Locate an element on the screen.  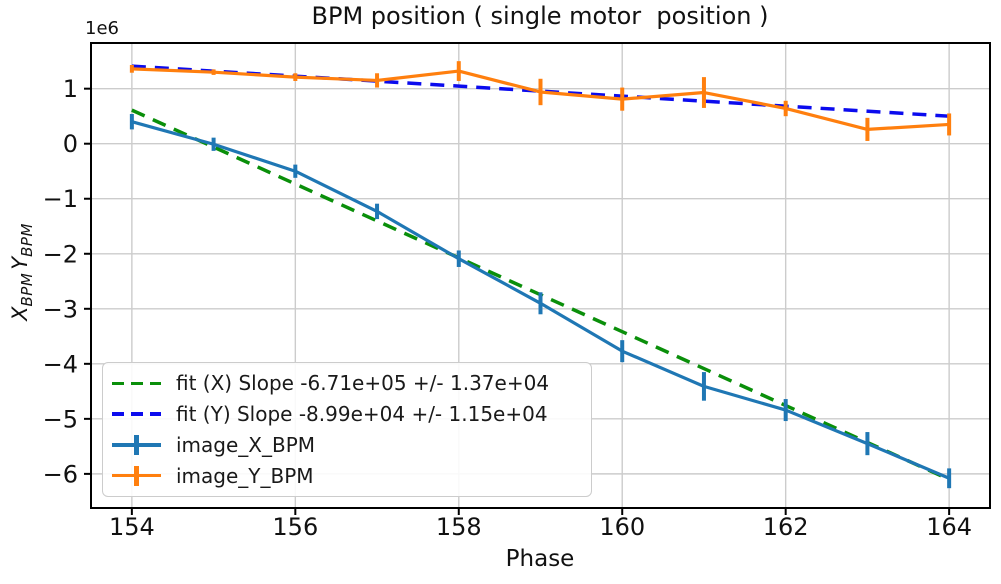
legend-item: fit (Y) Slope -8.99e+04 +/- 1.15e+04 is located at coordinates (347, 414).